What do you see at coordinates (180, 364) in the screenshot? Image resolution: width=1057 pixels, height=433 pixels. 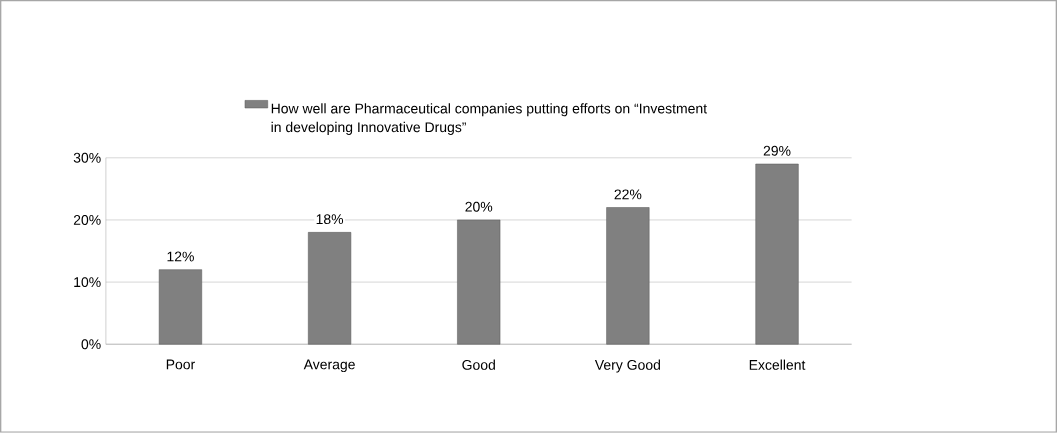 I see `x-tick-label: Poor` at bounding box center [180, 364].